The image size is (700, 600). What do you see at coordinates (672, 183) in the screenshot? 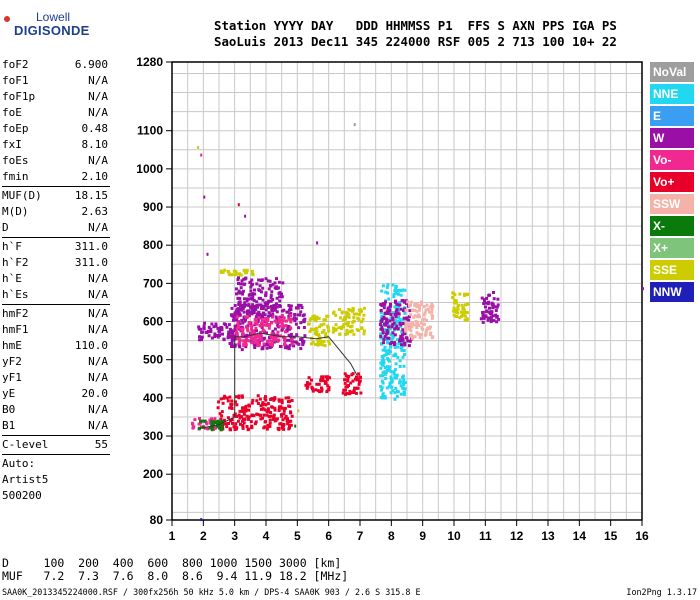
I see `polarization-legend: NoVal NNE E W Vo- Vo+ SSW X- X+ SSE NNW` at bounding box center [672, 183].